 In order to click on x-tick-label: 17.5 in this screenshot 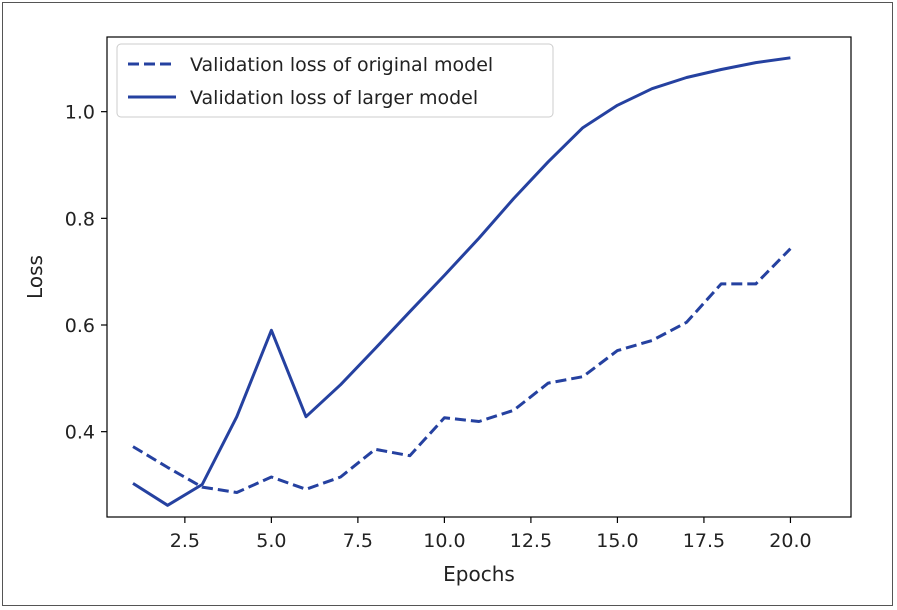, I will do `click(704, 541)`.